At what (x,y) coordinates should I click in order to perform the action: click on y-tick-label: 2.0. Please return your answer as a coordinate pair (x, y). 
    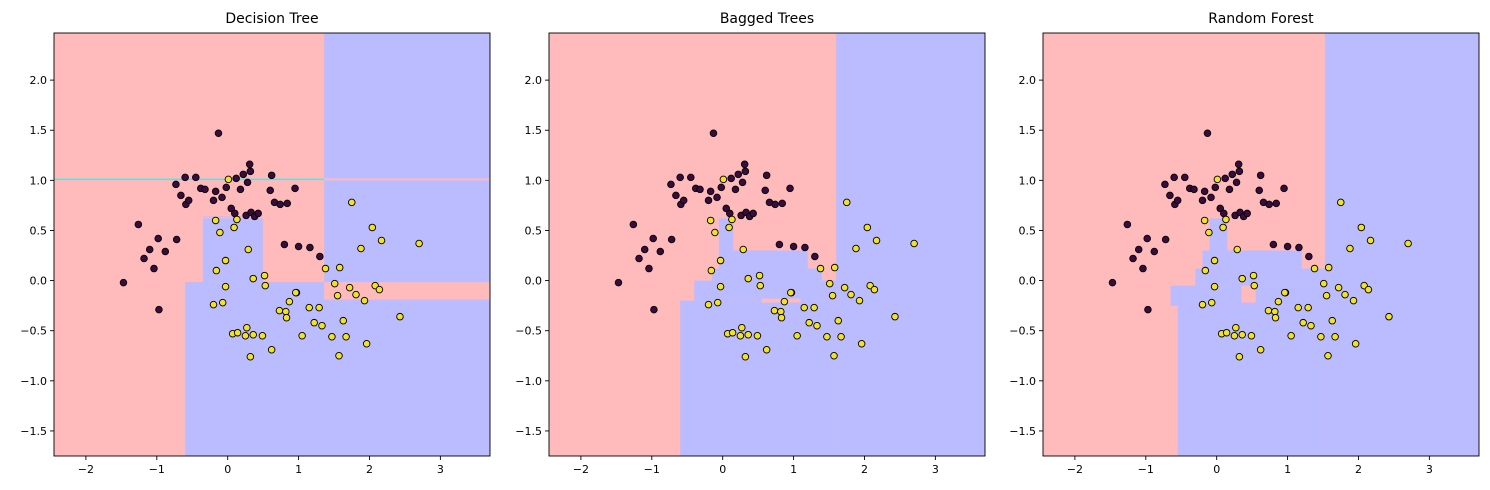
    Looking at the image, I should click on (534, 80).